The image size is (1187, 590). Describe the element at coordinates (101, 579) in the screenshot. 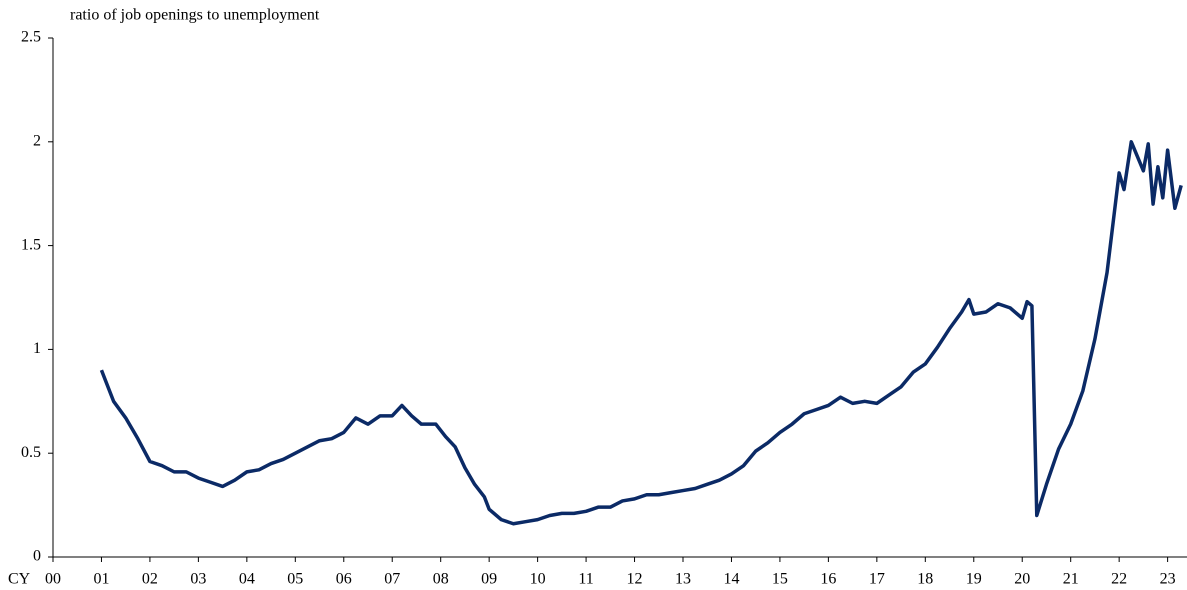

I see `x-tick-label: 01` at that location.